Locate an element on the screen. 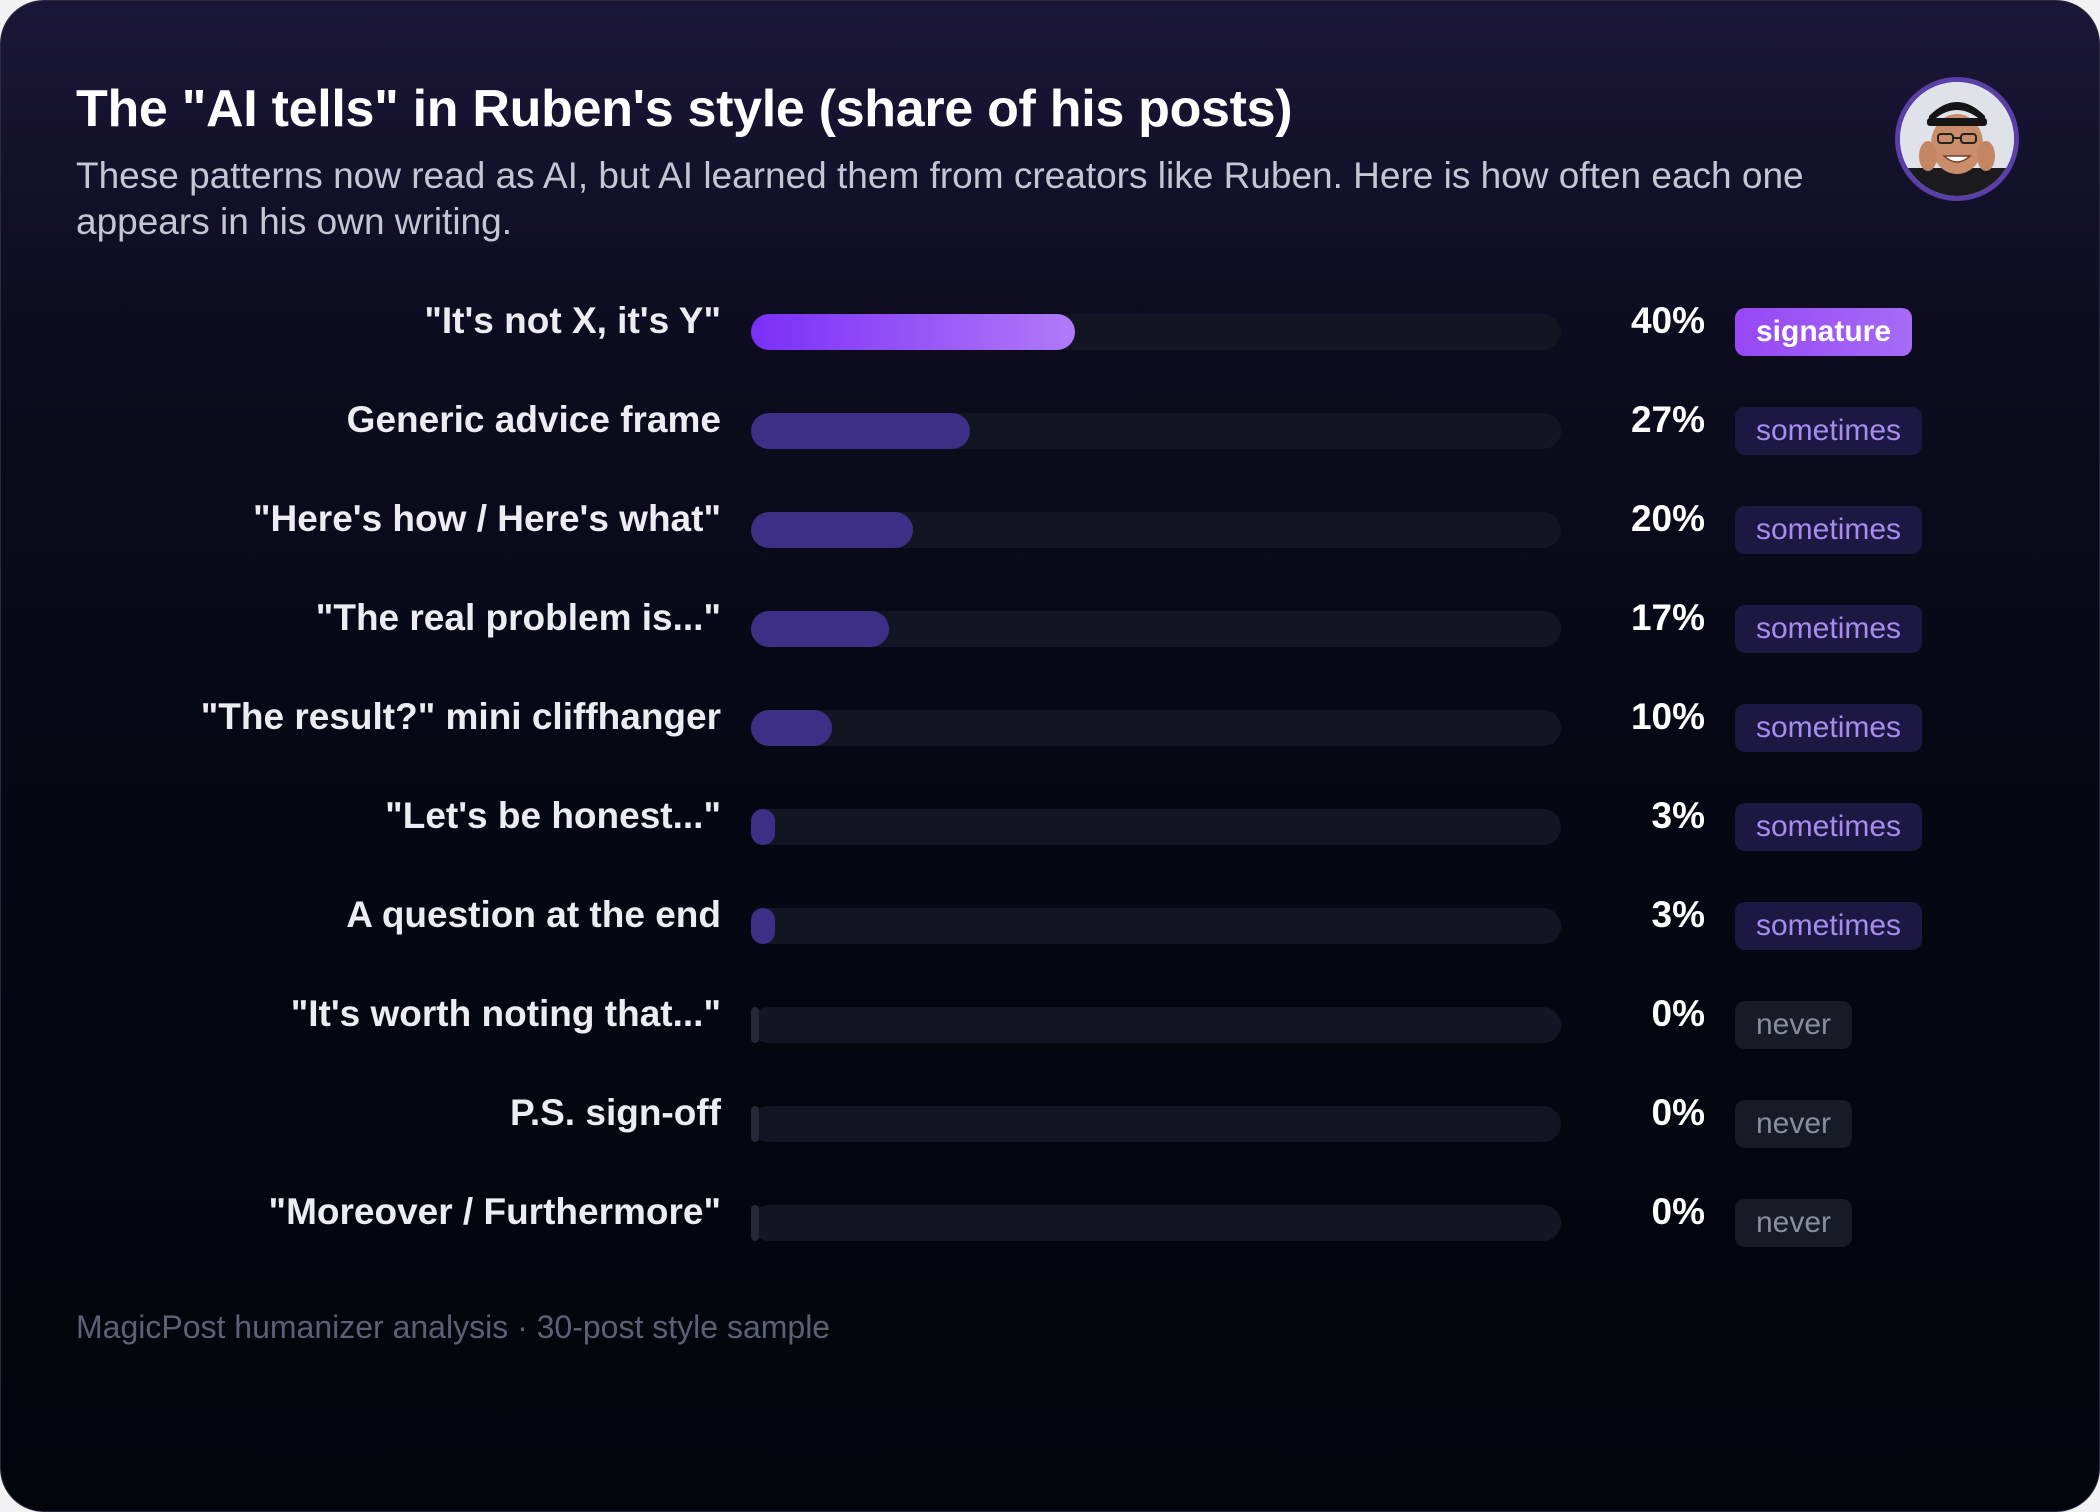 This screenshot has width=2100, height=1512. category-label: A question at the end is located at coordinates (533, 914).